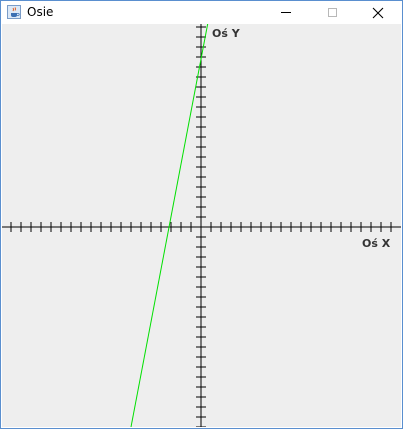 The image size is (403, 431). I want to click on java-cup-icon, so click(14, 12).